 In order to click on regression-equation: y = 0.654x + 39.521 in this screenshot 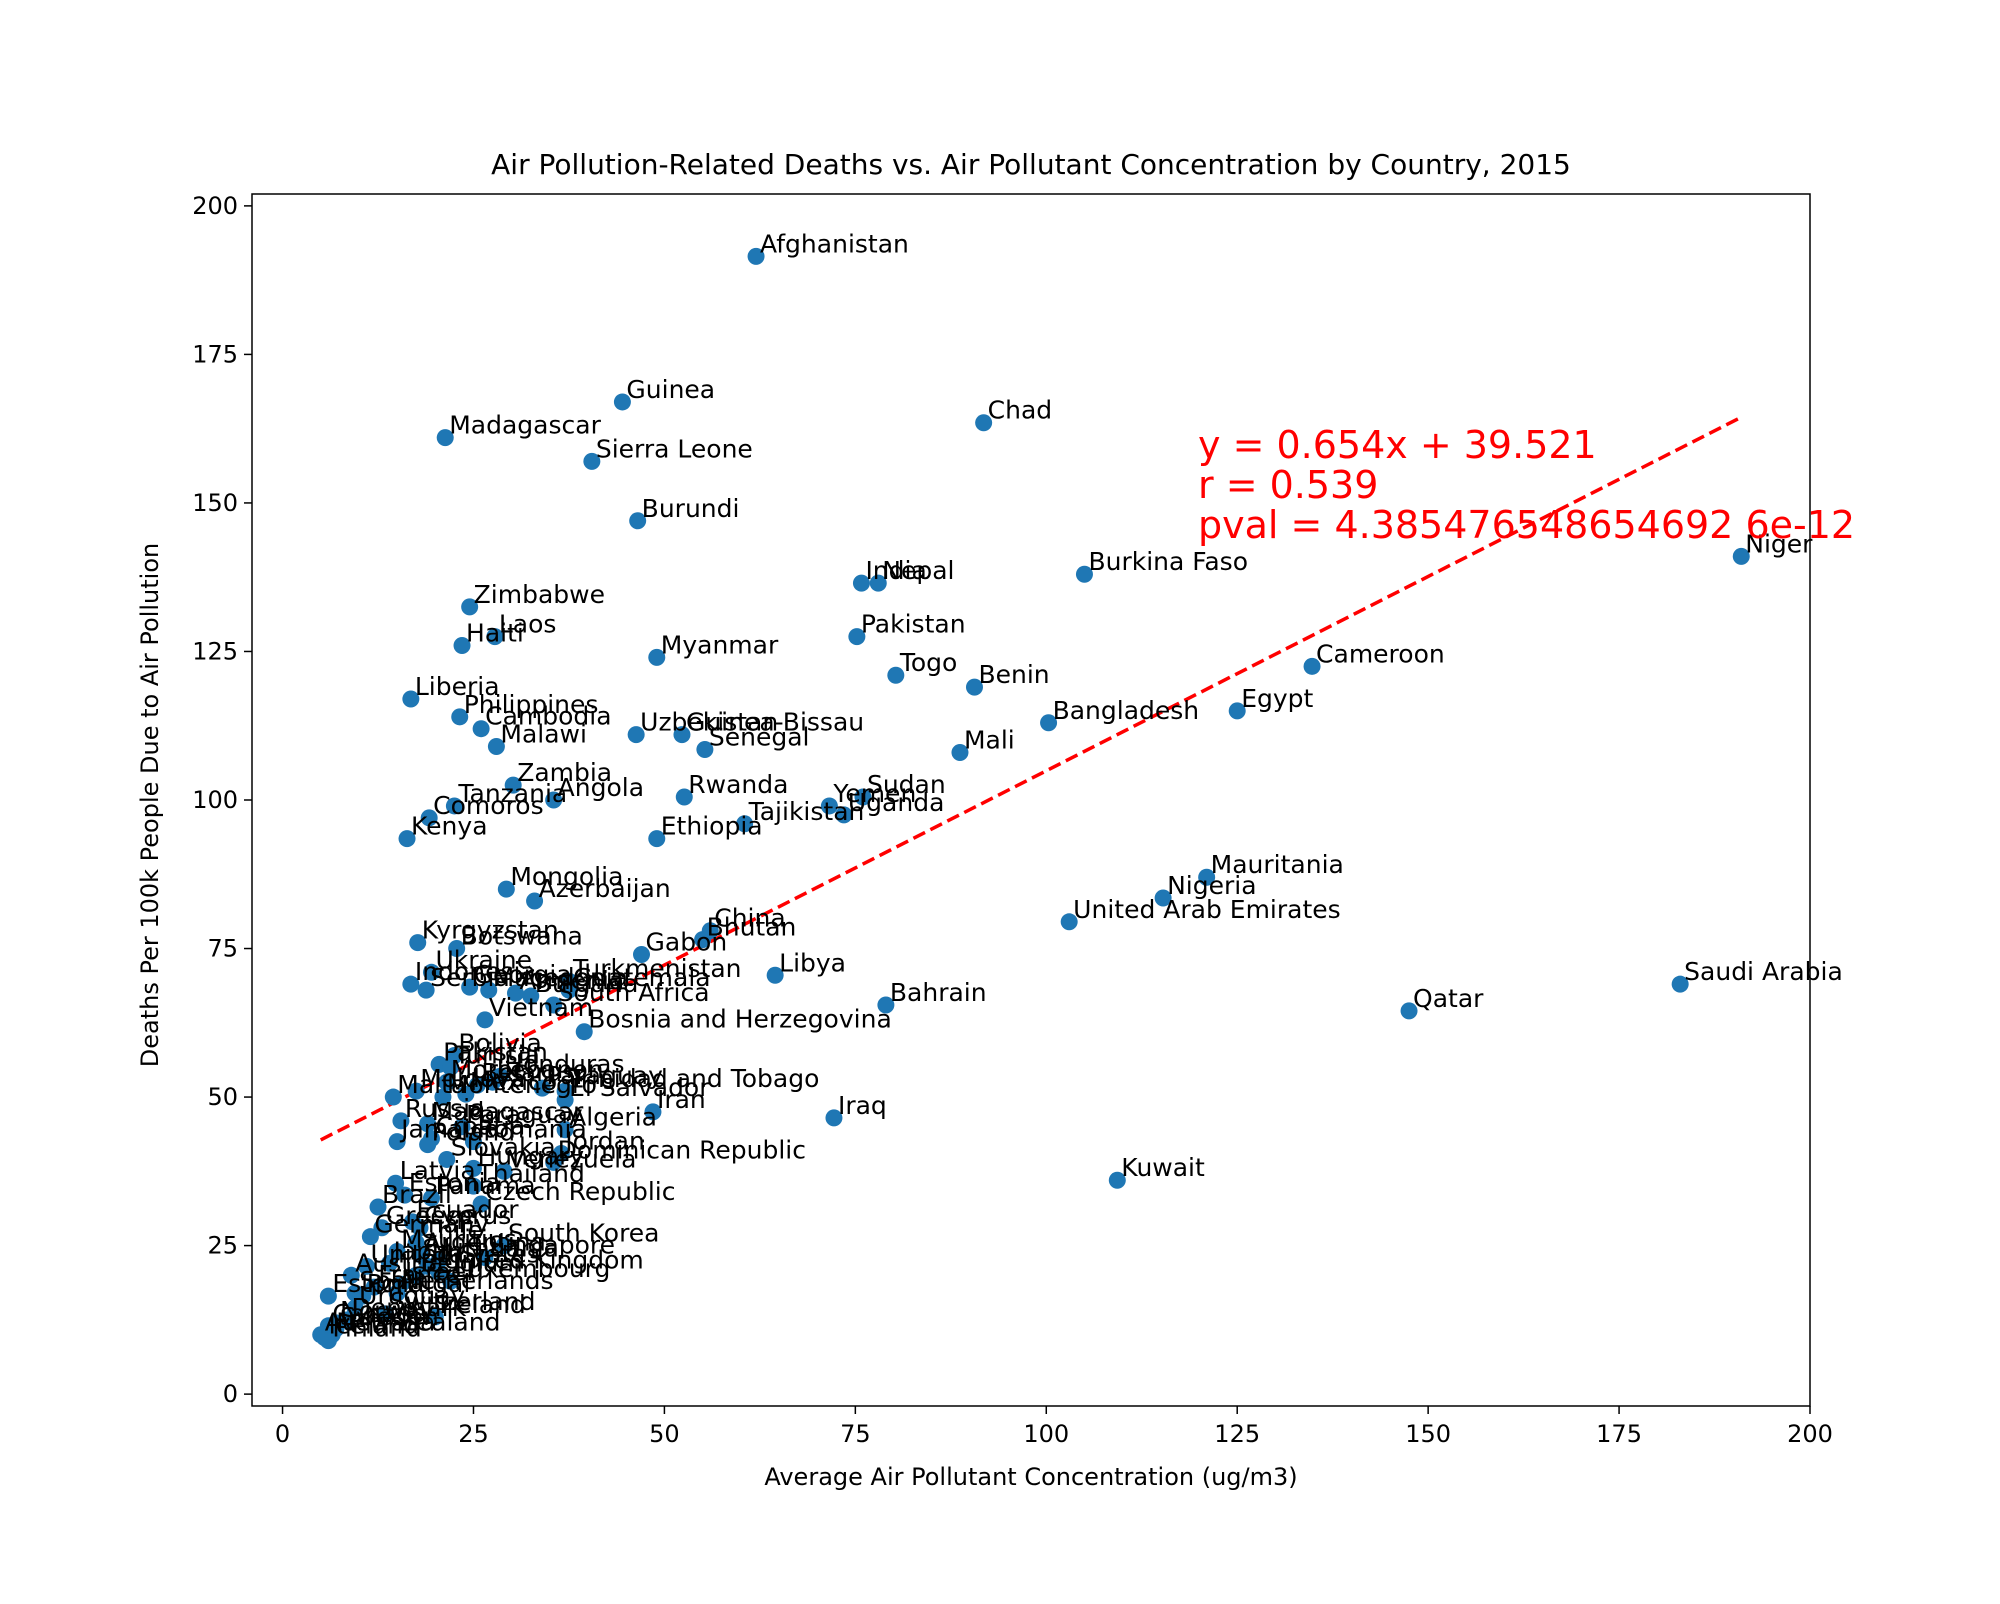, I will do `click(1397, 445)`.